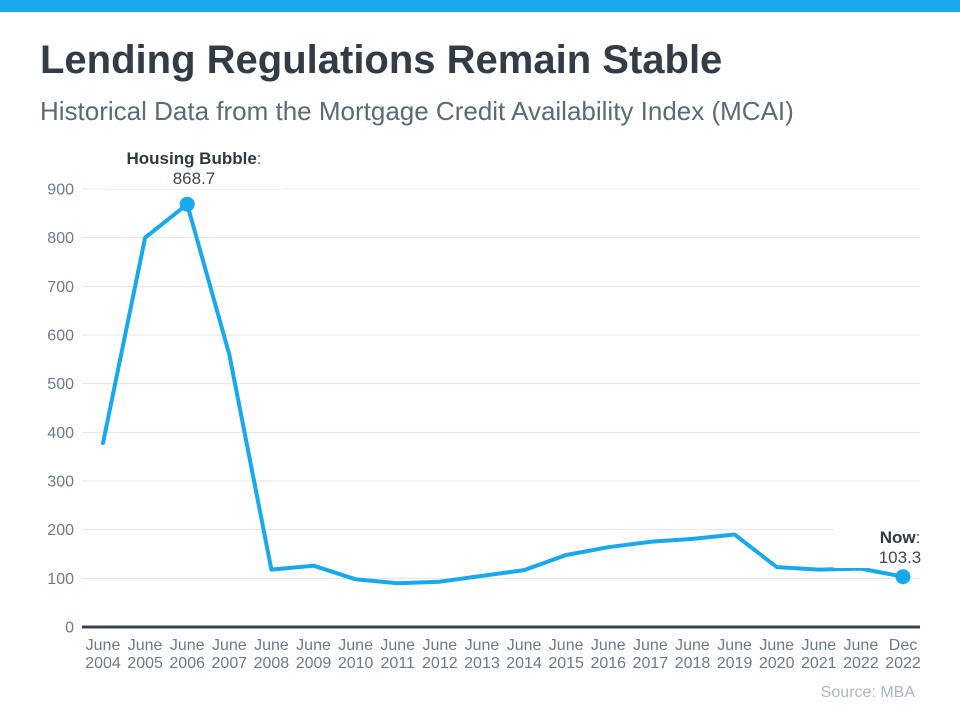 This screenshot has height=720, width=960. Describe the element at coordinates (381, 60) in the screenshot. I see `page-title: Lending Regulations Remain Stable` at that location.